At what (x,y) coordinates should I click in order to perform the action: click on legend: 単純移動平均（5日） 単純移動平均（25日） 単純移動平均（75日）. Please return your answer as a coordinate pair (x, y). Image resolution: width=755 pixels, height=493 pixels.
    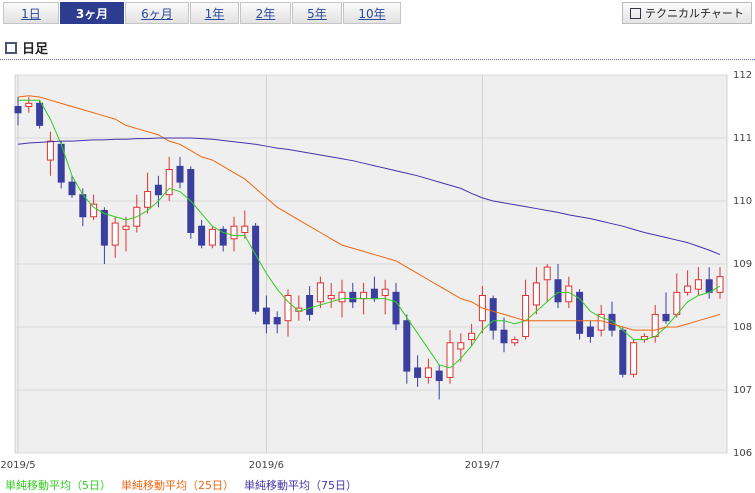
    Looking at the image, I should click on (186, 485).